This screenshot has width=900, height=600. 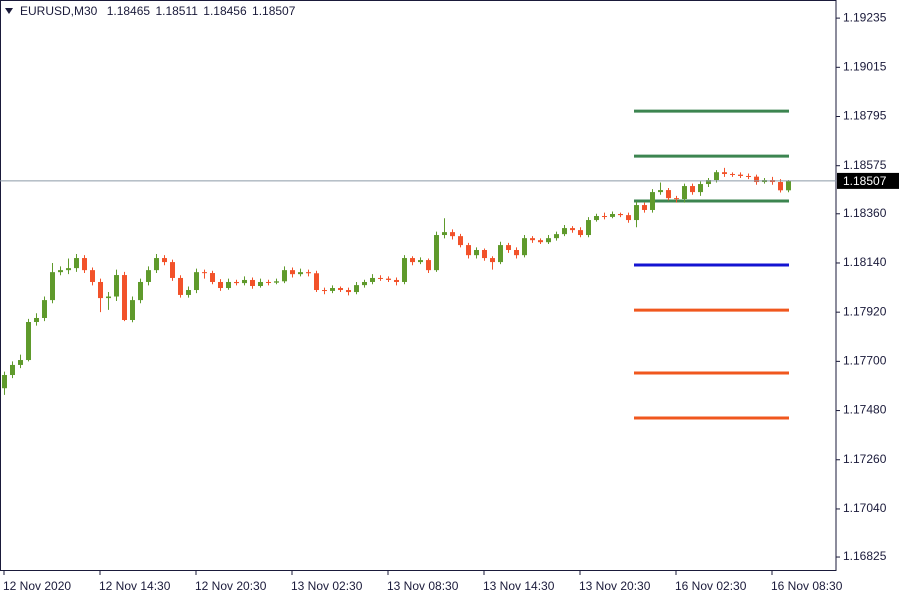 I want to click on x-tick-label: 13 Nov 20:30, so click(x=615, y=586).